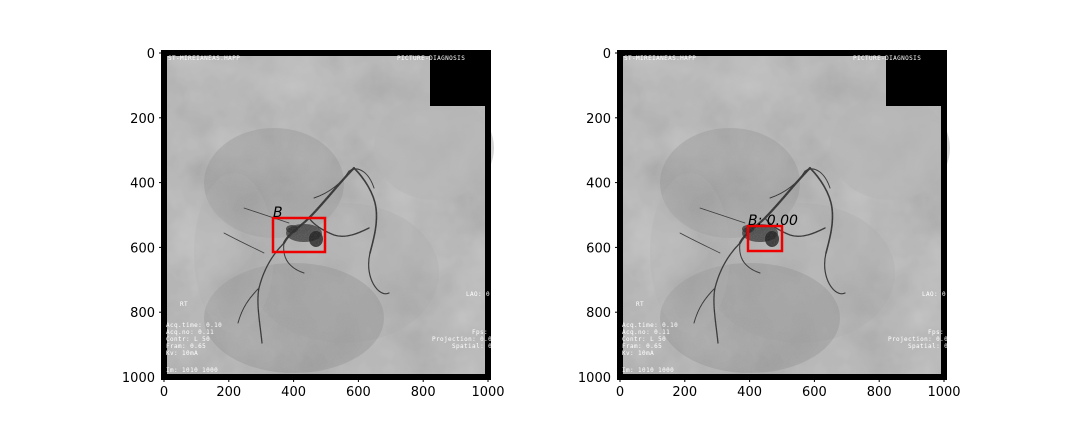 This screenshot has height=432, width=1080. What do you see at coordinates (278, 213) in the screenshot?
I see `left-box-label: B` at bounding box center [278, 213].